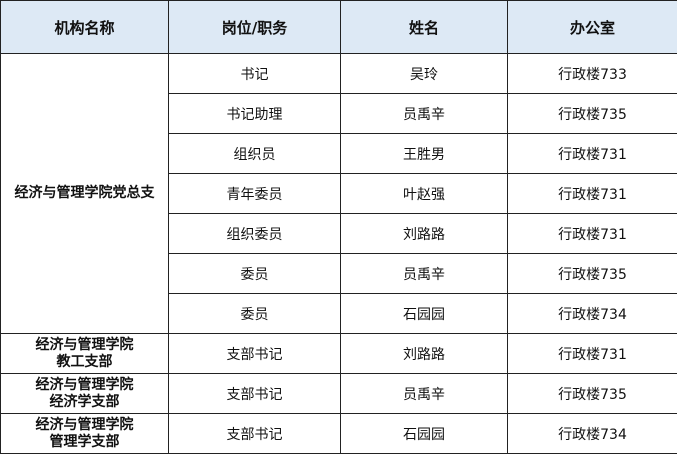 This screenshot has height=454, width=677. I want to click on table-row: 组织员 王胜男 行政楼731, so click(339, 153).